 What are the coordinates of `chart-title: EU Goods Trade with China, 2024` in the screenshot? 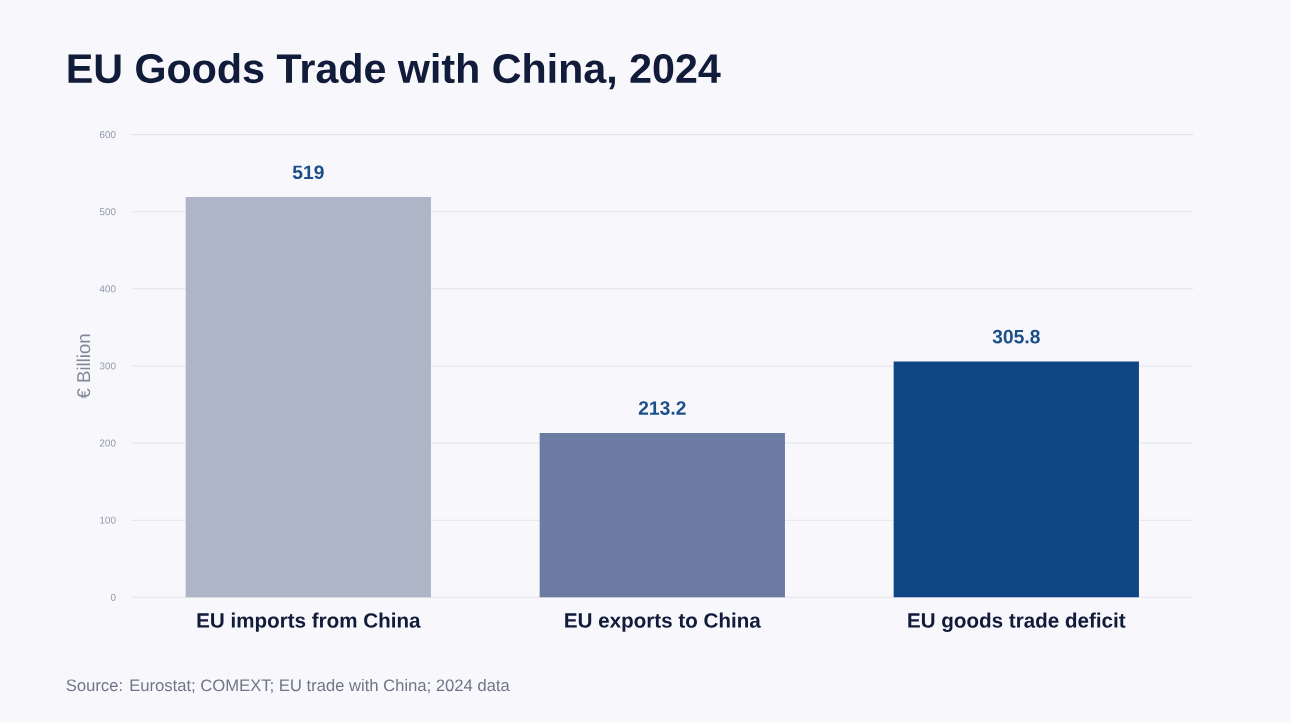 It's located at (394, 71).